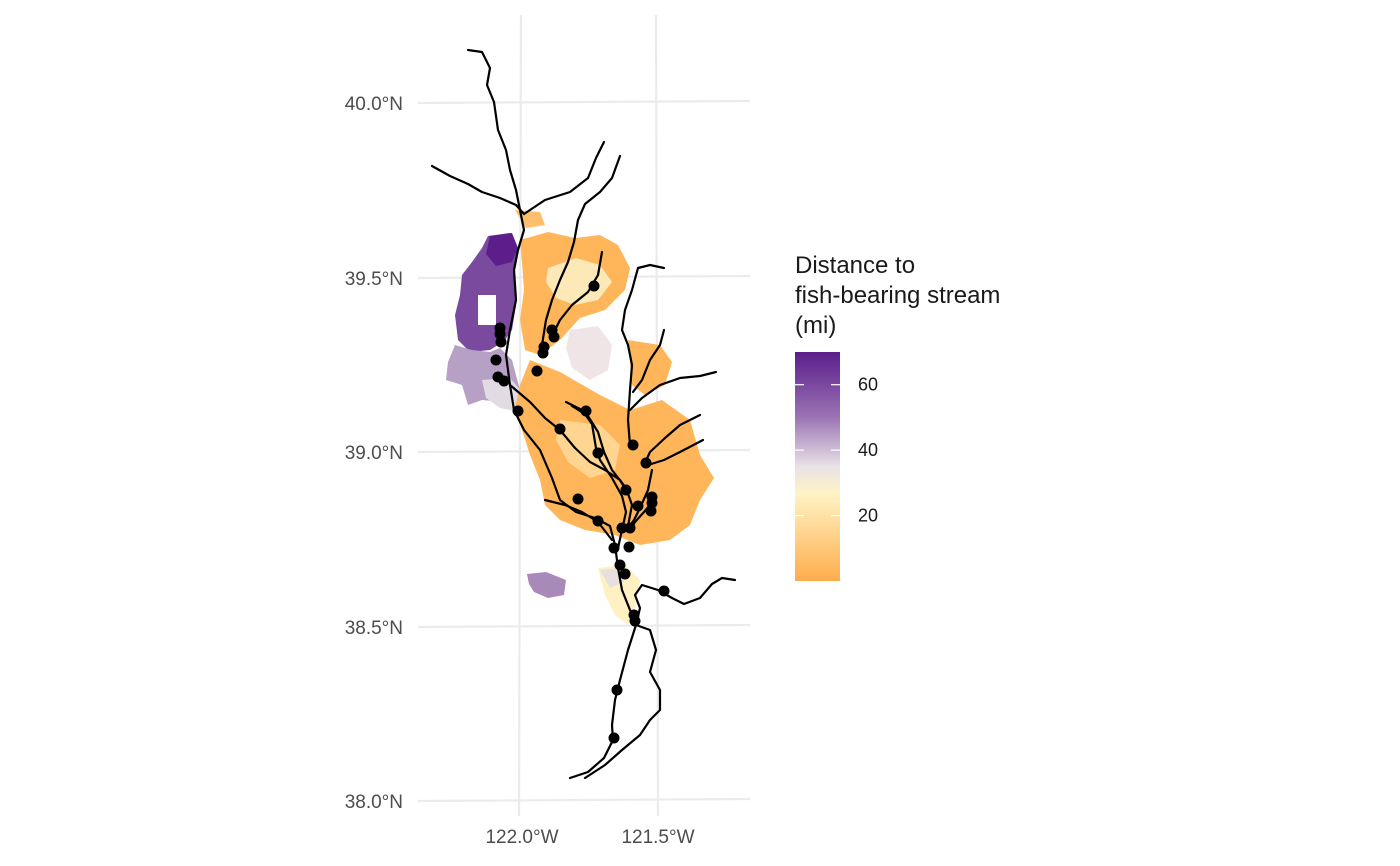 The width and height of the screenshot is (1400, 866). What do you see at coordinates (579, 281) in the screenshot?
I see `raster-yellow-north` at bounding box center [579, 281].